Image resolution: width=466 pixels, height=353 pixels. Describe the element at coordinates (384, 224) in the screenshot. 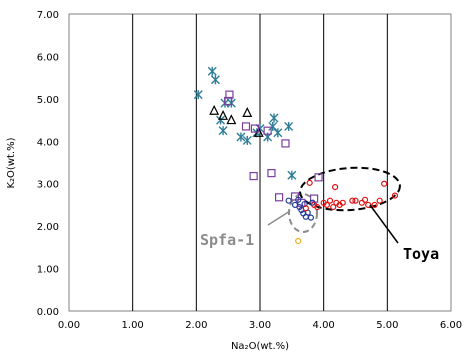

I see `toya-leader-line` at that location.